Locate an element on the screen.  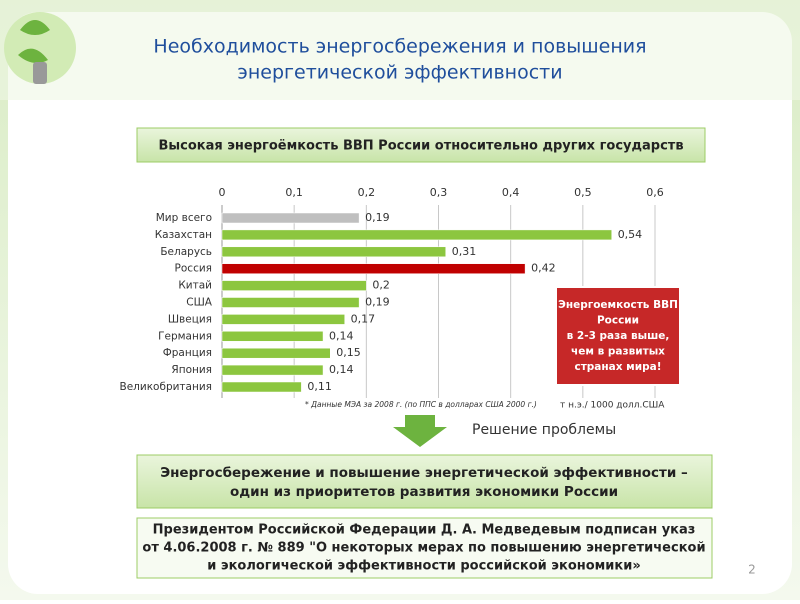
x-tick-label: 0 is located at coordinates (222, 192).